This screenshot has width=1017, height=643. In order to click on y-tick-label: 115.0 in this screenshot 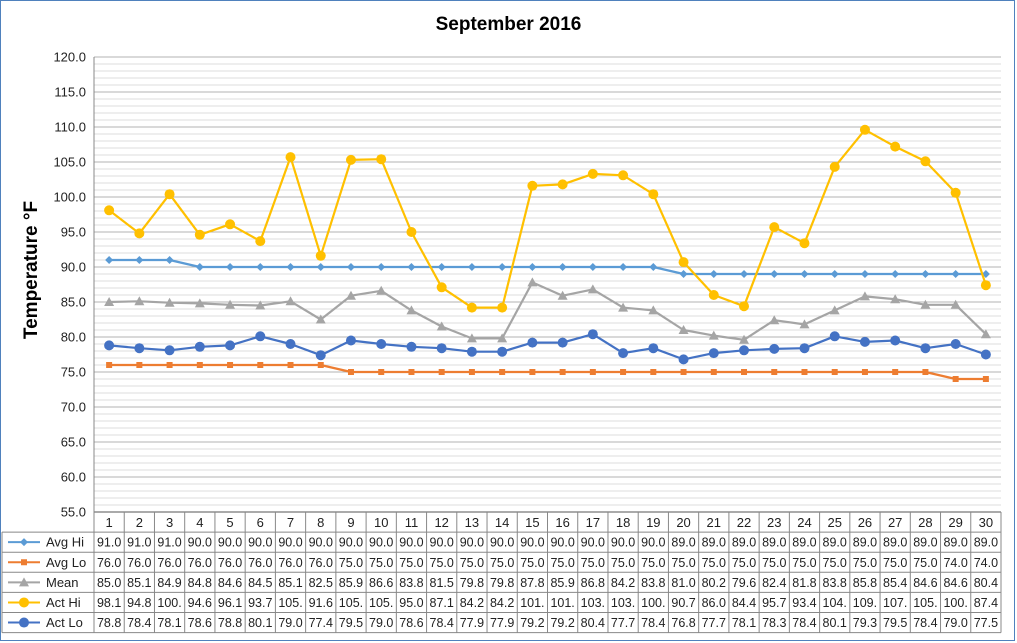, I will do `click(70, 92)`.